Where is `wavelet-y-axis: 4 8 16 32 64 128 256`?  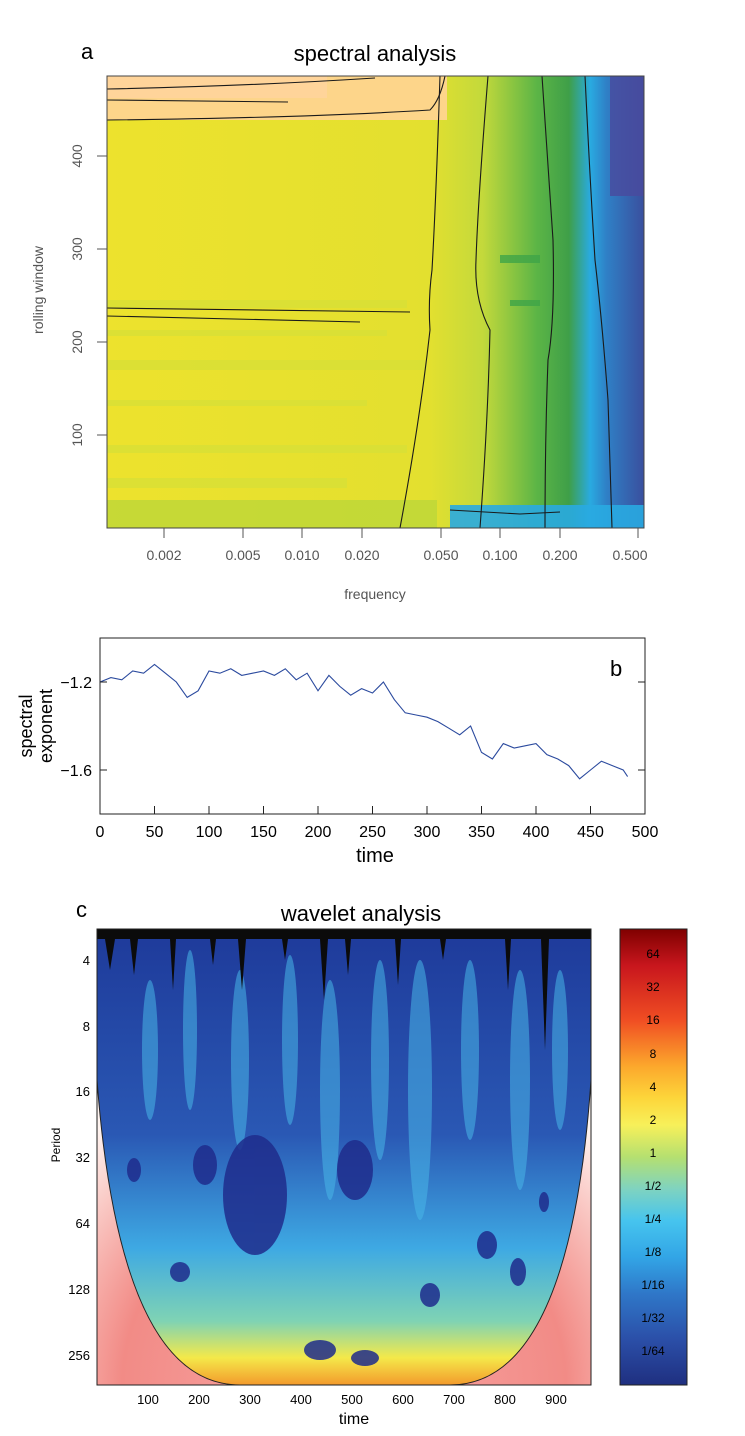 wavelet-y-axis: 4 8 16 32 64 128 256 is located at coordinates (79, 1158).